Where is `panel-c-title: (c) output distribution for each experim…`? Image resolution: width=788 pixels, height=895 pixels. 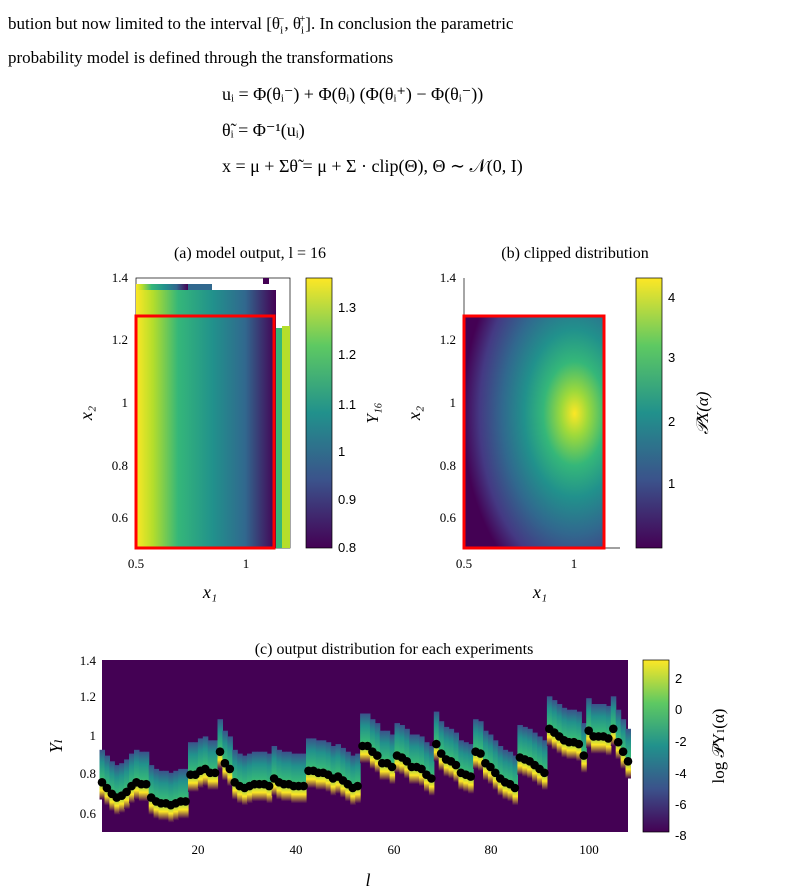 panel-c-title: (c) output distribution for each experim… is located at coordinates (394, 649).